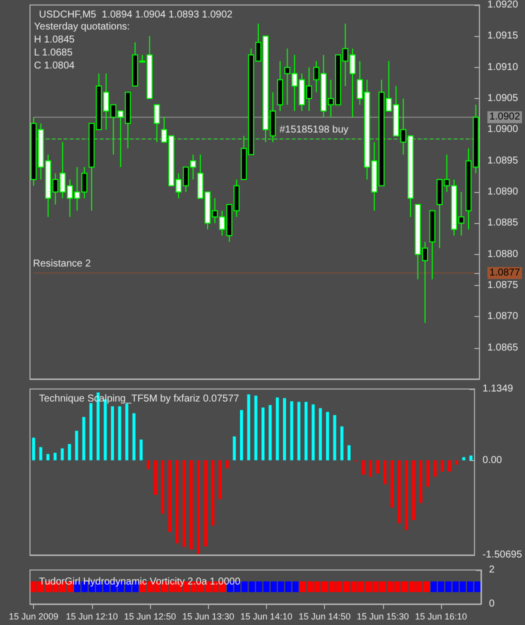 Image resolution: width=525 pixels, height=625 pixels. I want to click on y-tick-label: 1.0895, so click(502, 160).